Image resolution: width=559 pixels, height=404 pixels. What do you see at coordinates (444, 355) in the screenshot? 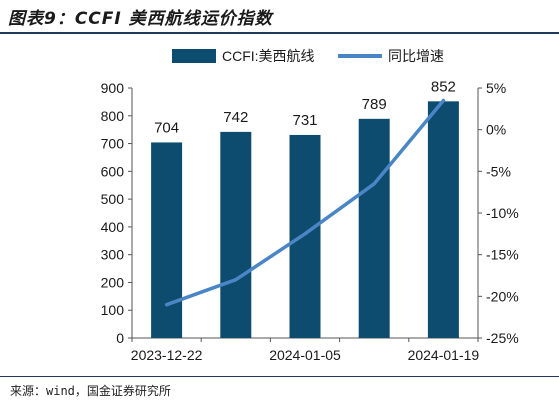
I see `x-tick-label: 2024-01-19` at bounding box center [444, 355].